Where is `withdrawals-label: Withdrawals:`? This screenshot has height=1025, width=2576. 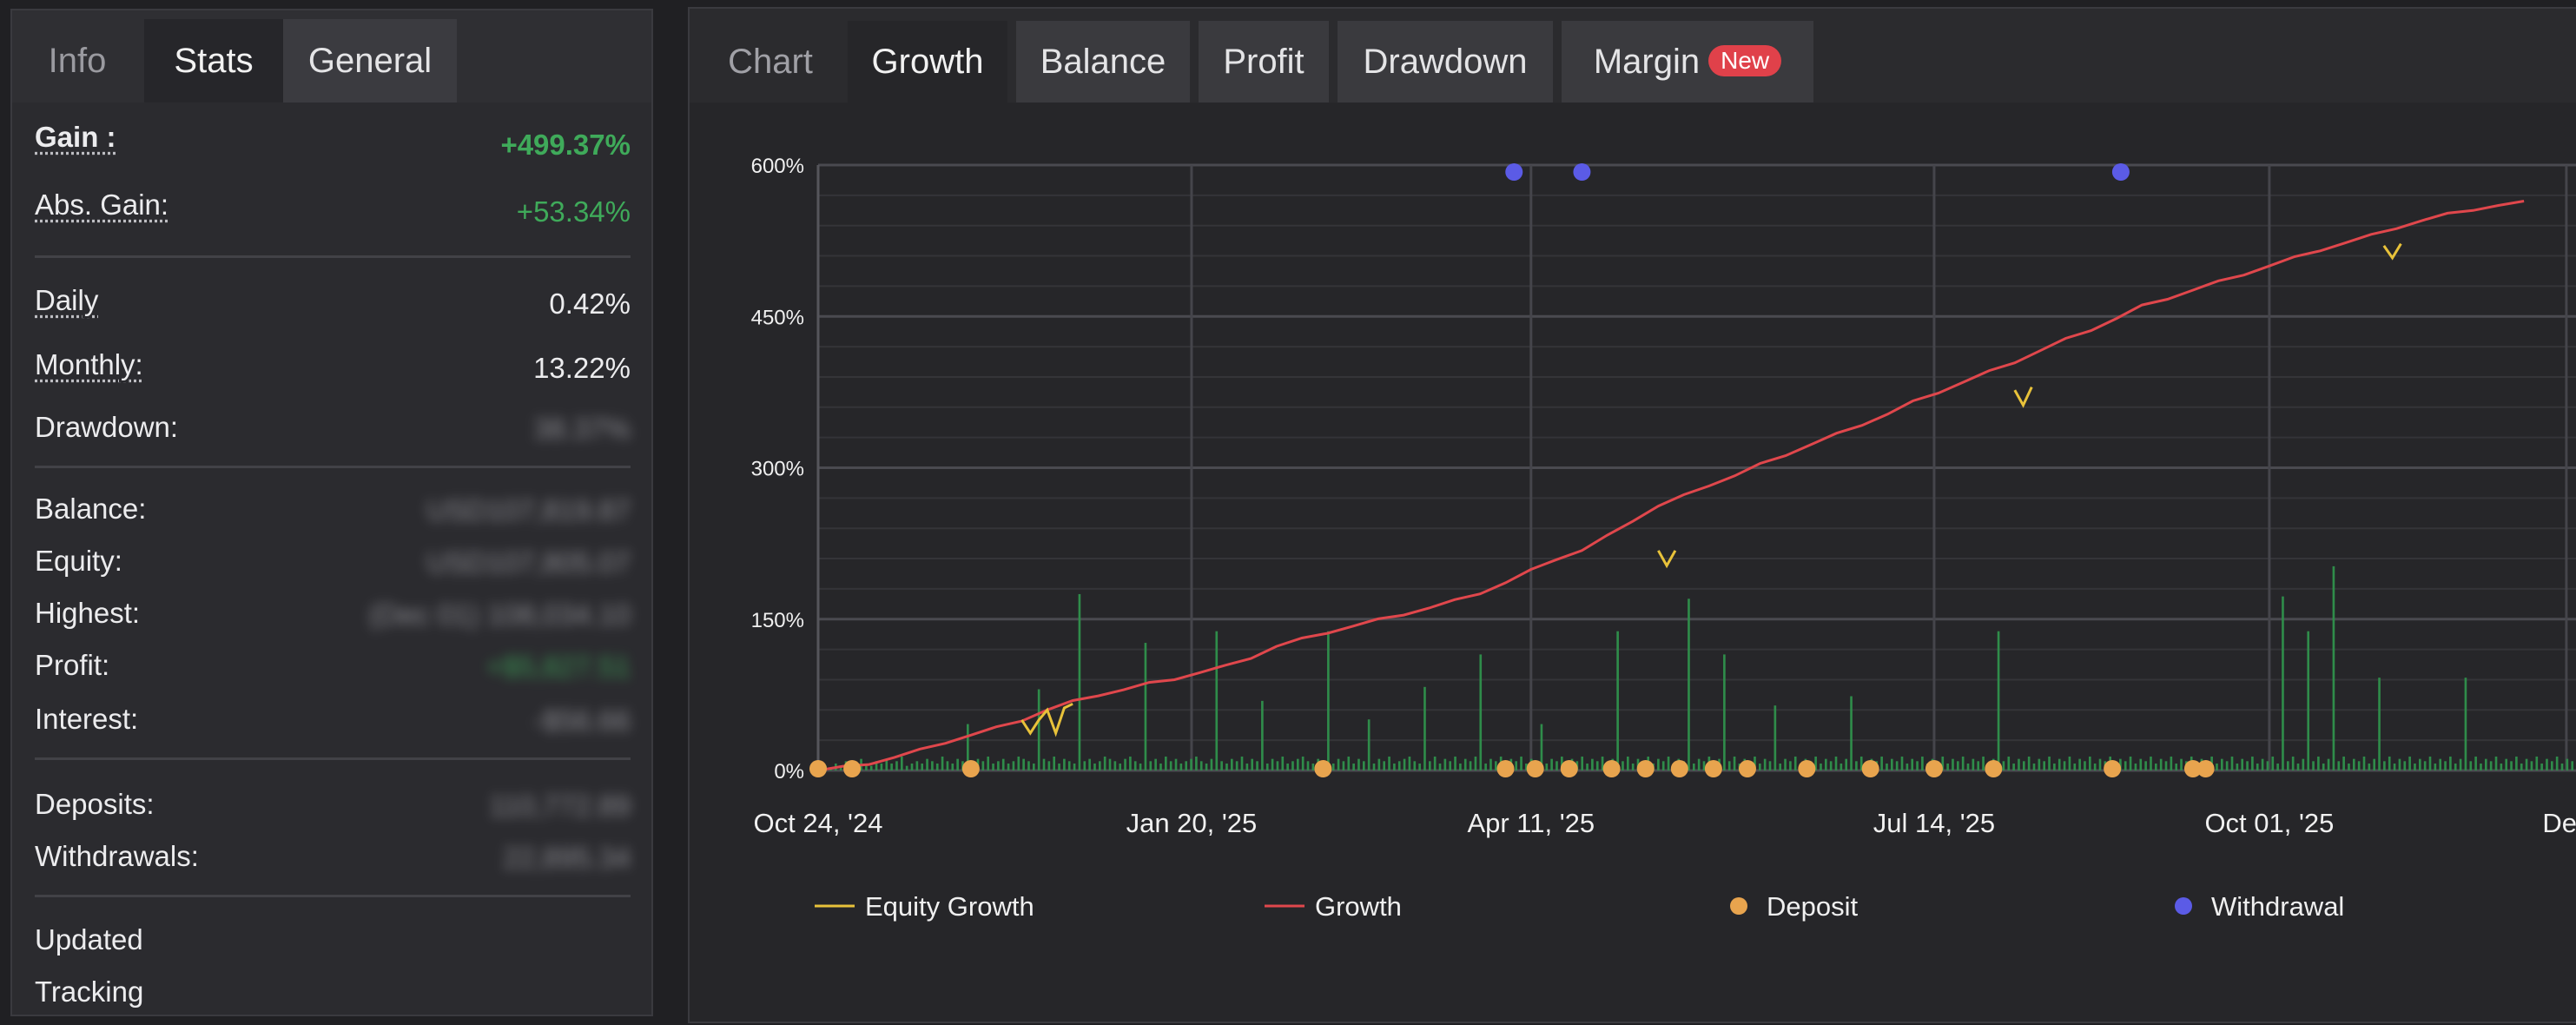
withdrawals-label: Withdrawals: is located at coordinates (117, 856).